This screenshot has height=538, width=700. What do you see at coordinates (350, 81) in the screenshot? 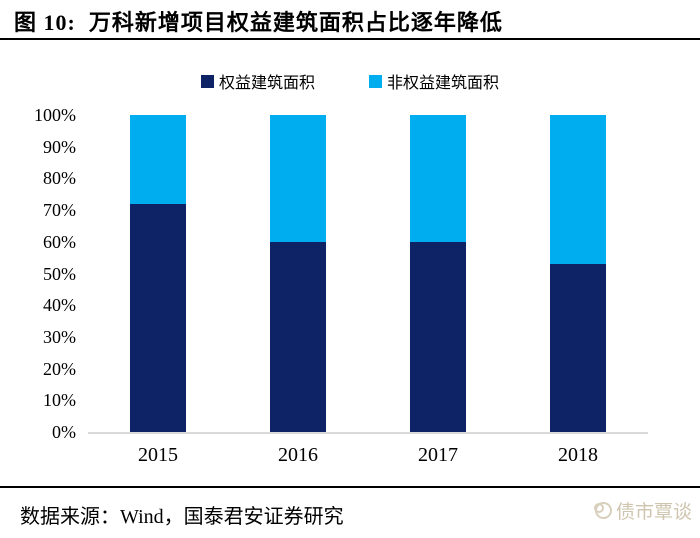
I see `chart-legend: 权益建筑面积 非权益建筑面积` at bounding box center [350, 81].